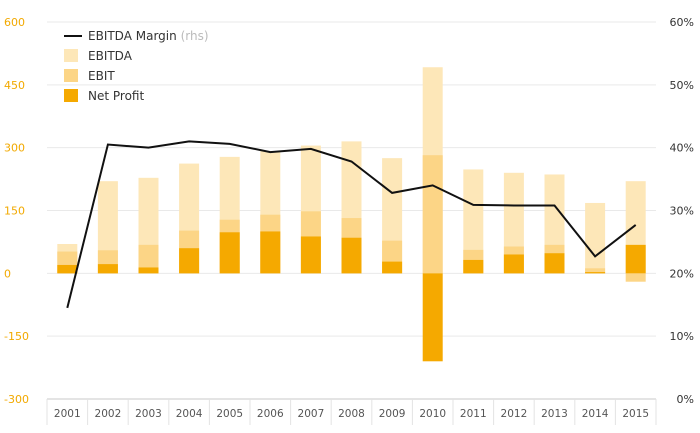 The image size is (700, 433). What do you see at coordinates (148, 270) in the screenshot?
I see `bar-net-profit-2003` at bounding box center [148, 270].